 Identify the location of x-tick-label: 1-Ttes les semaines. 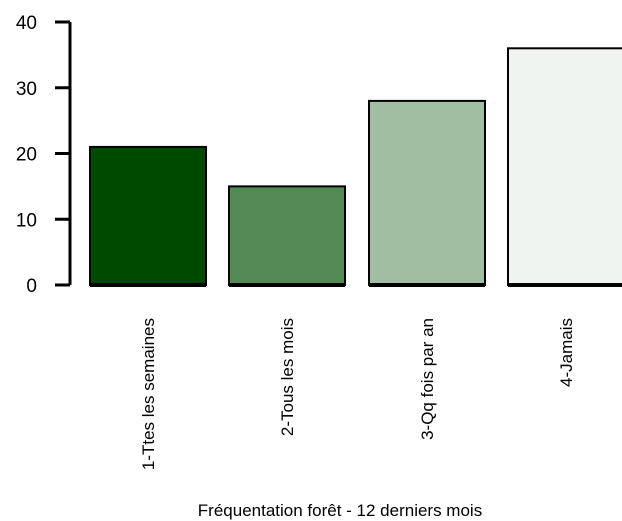
(148, 394).